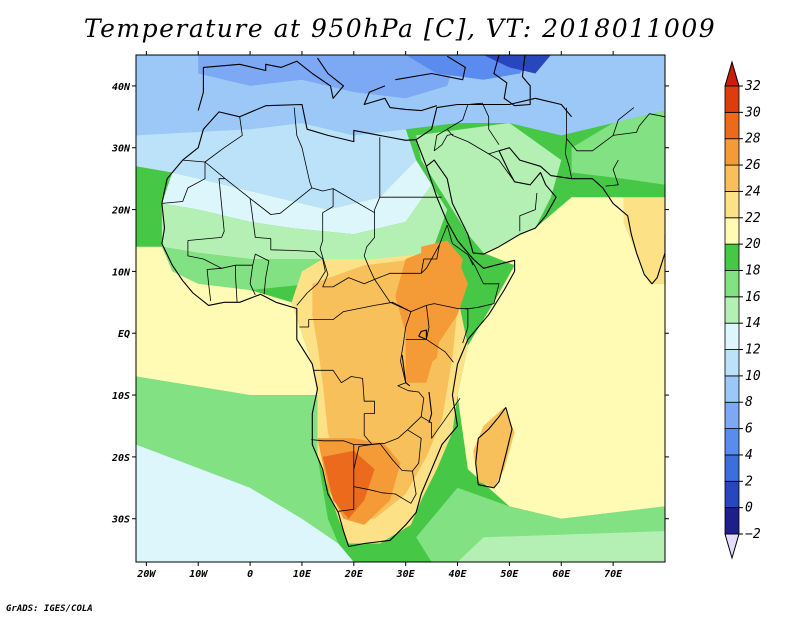 The width and height of the screenshot is (800, 618). I want to click on region-sahara-pale, so click(276, 166).